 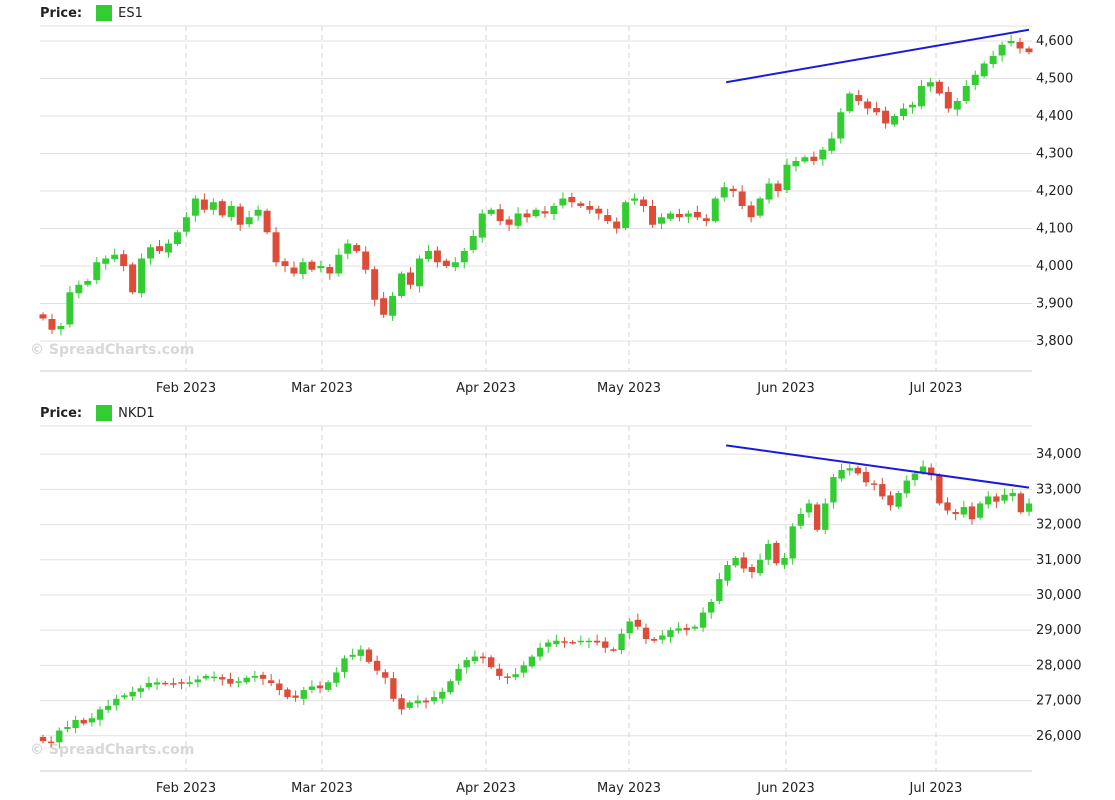 I want to click on y-tick-label: 4,300, so click(x=1054, y=154).